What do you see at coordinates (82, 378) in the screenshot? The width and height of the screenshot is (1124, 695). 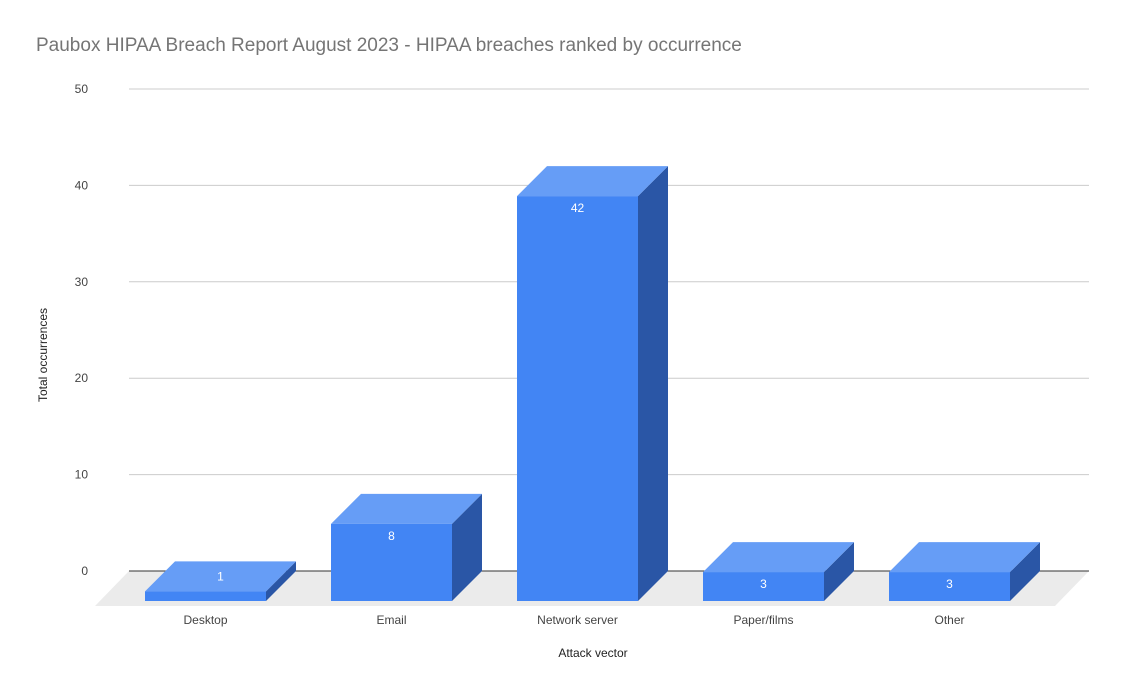 I see `y-tick-label: 20` at bounding box center [82, 378].